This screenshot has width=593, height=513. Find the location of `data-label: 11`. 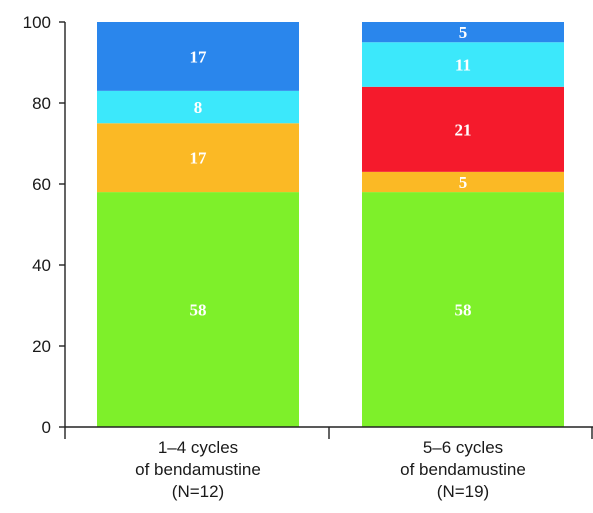

data-label: 11 is located at coordinates (463, 65).